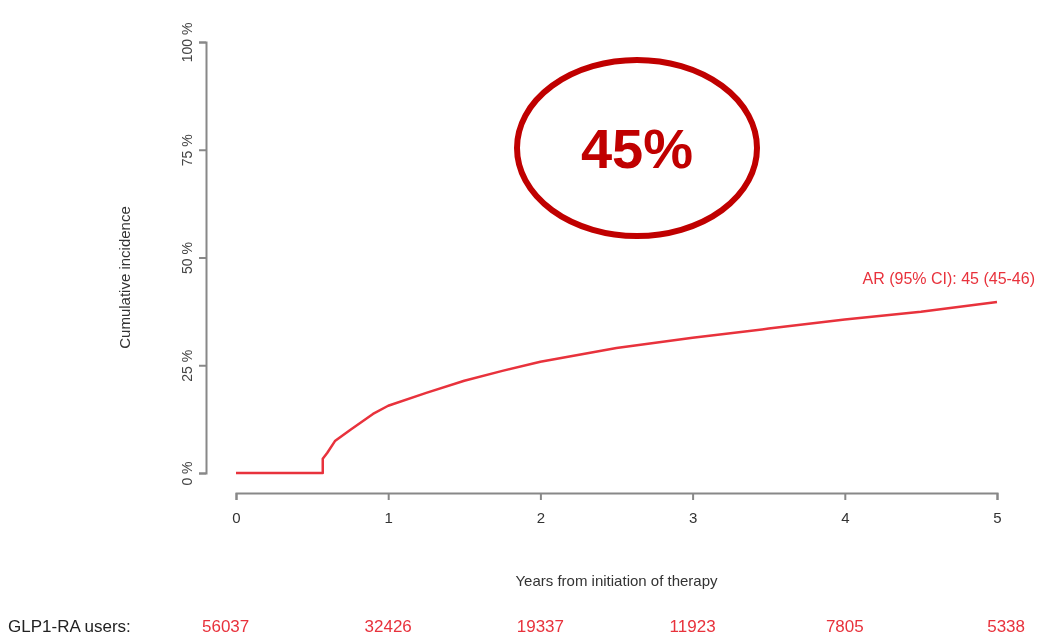 The image size is (1038, 637). I want to click on x-tick-label: 4, so click(845, 517).